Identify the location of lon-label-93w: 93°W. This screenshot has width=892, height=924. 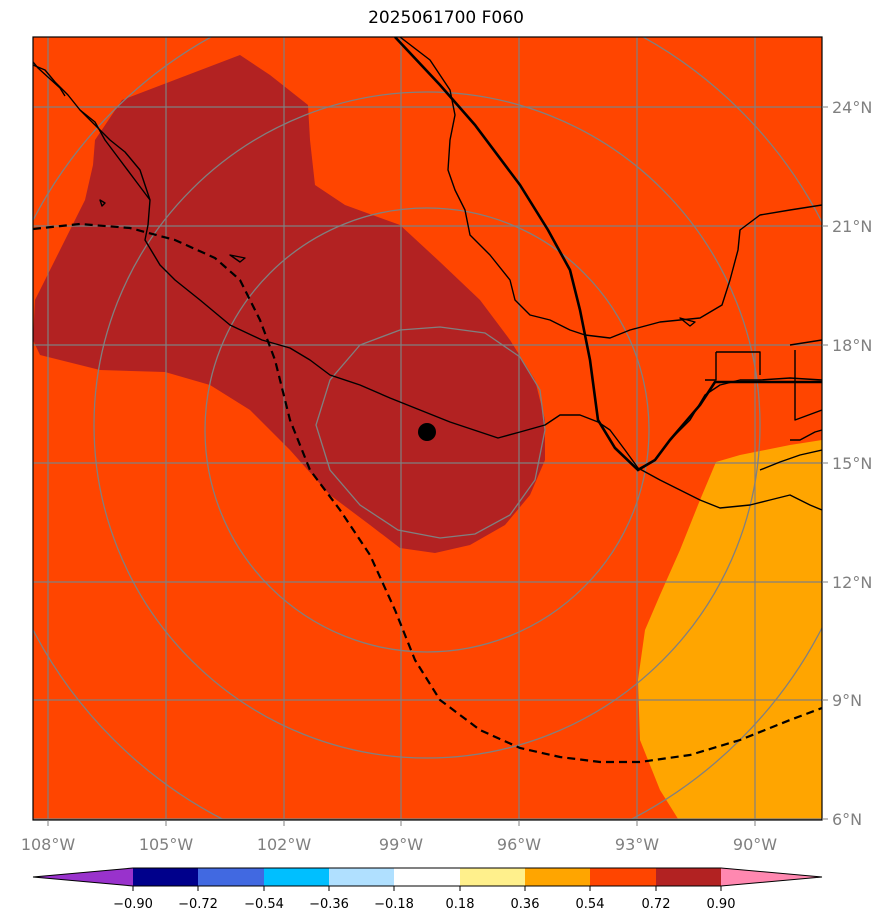
(637, 844).